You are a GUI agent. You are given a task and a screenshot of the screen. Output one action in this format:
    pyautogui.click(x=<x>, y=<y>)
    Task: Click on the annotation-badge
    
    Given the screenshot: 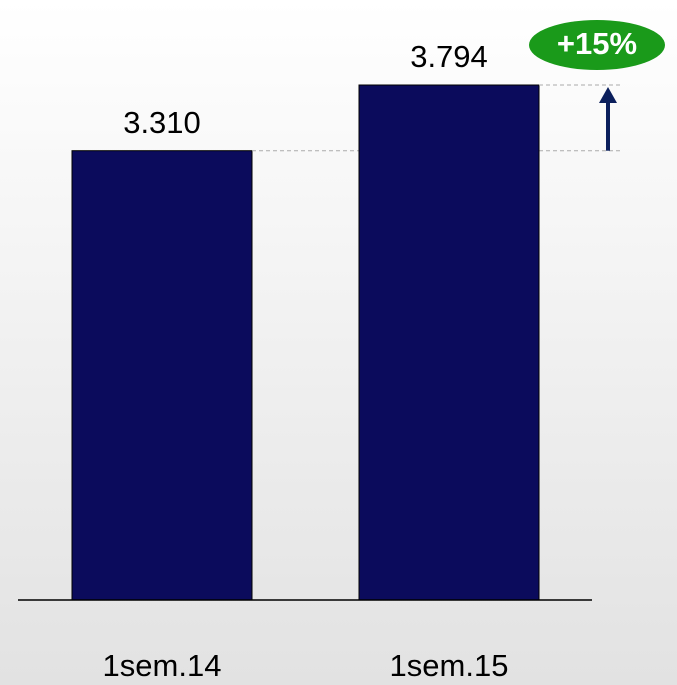 What is the action you would take?
    pyautogui.click(x=597, y=45)
    